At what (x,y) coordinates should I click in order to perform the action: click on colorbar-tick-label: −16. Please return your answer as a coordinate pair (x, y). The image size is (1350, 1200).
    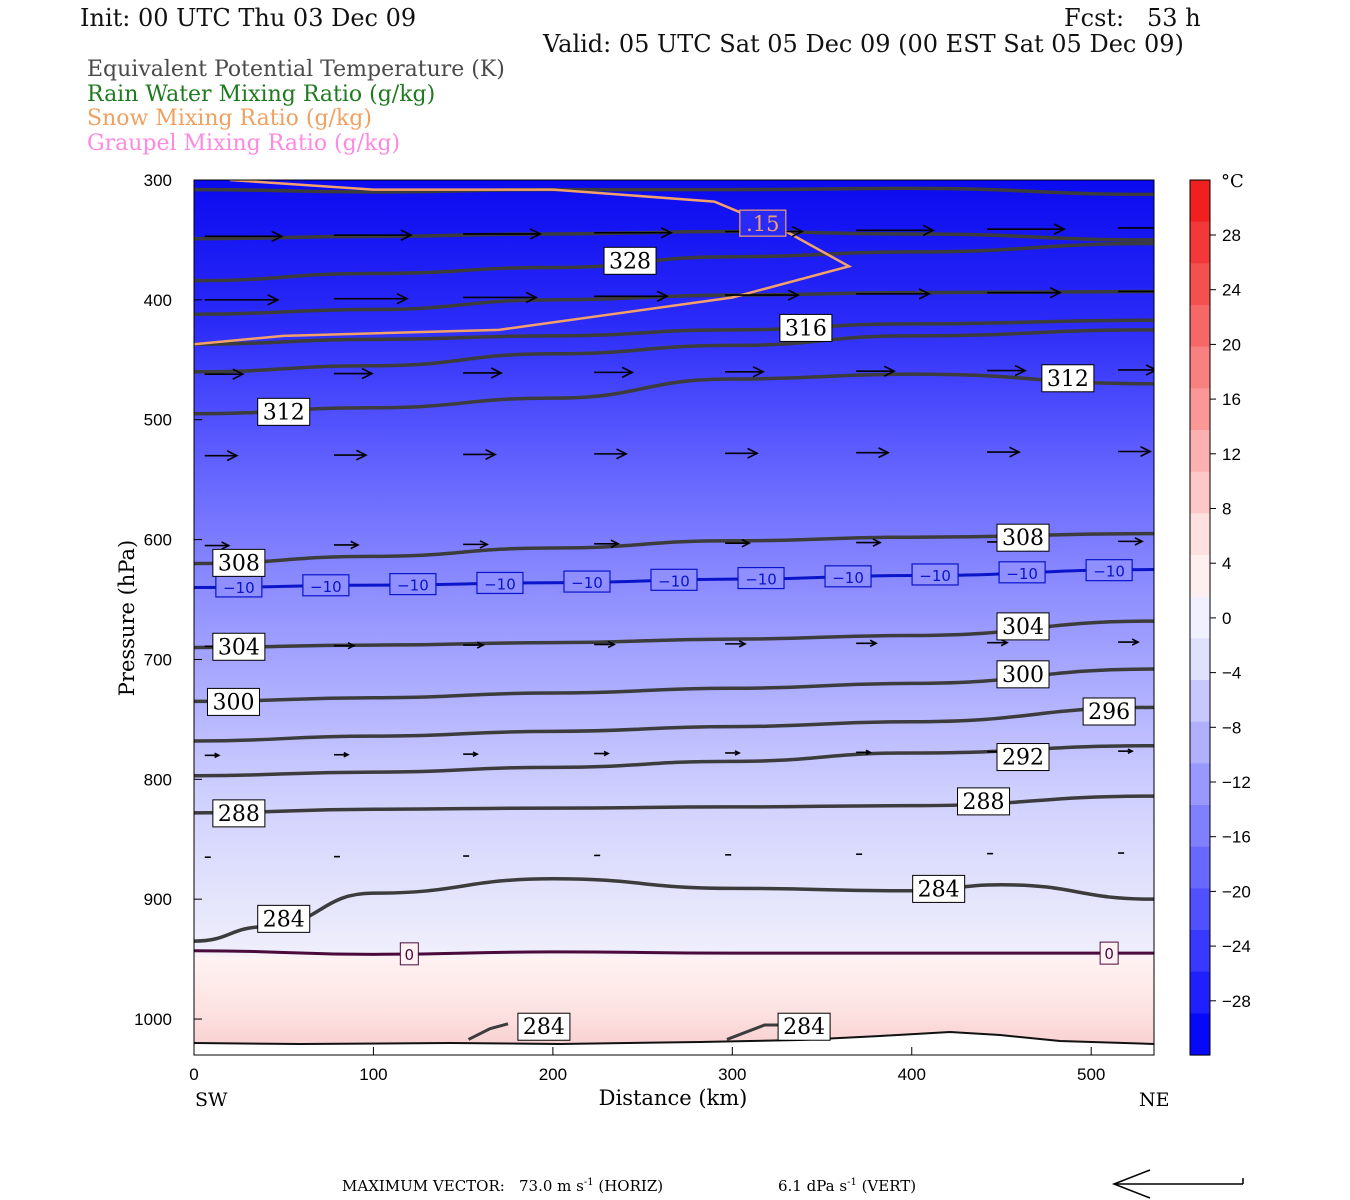
    Looking at the image, I should click on (1236, 837).